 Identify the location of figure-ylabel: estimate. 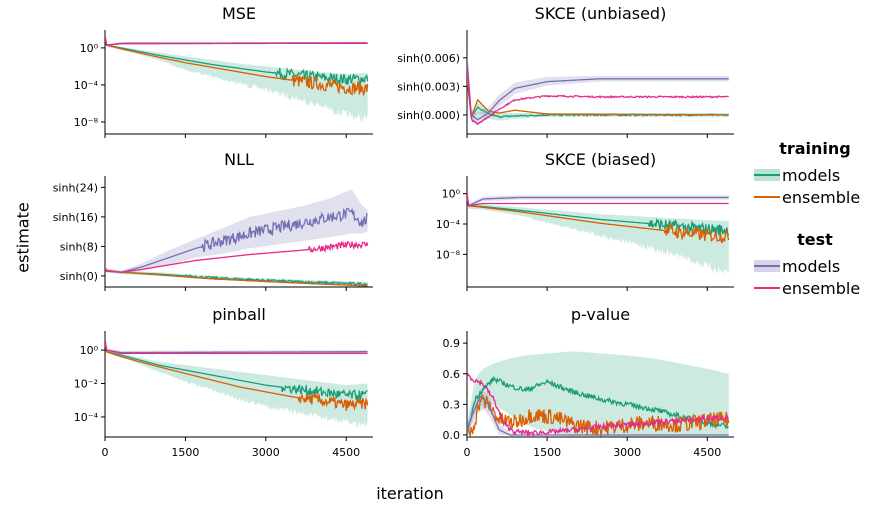
(23, 237).